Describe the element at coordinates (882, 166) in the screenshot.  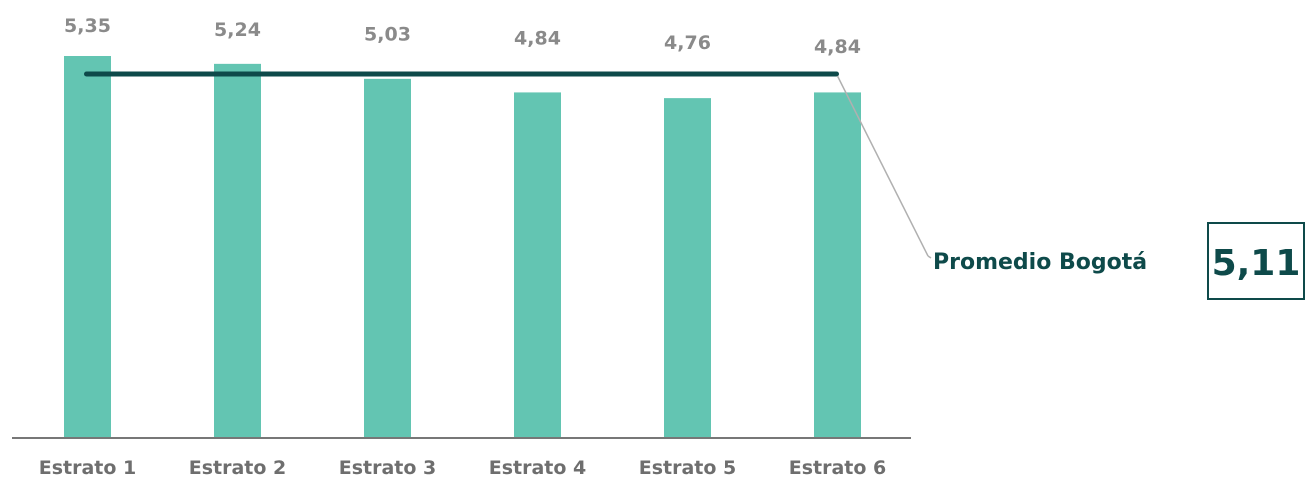
I see `average-leader-line` at that location.